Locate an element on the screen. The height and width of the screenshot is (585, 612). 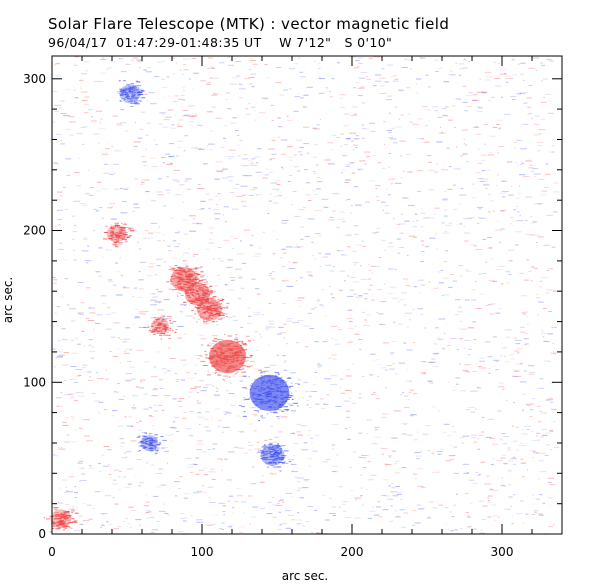
y-tick-label: 0 is located at coordinates (42, 534).